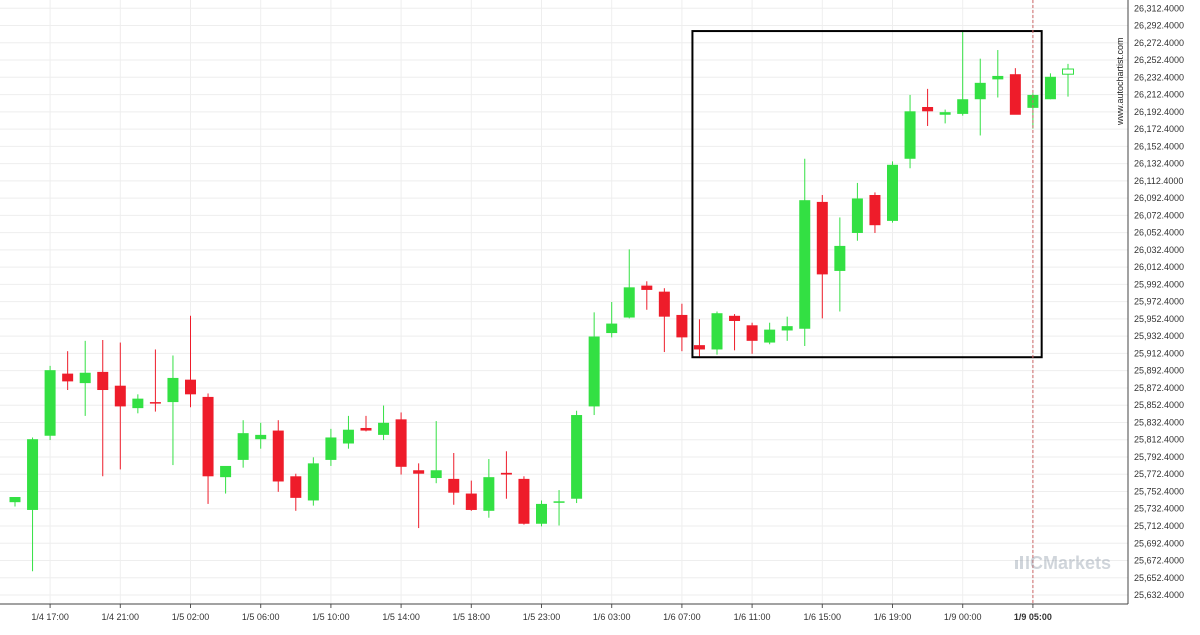  What do you see at coordinates (1159, 405) in the screenshot?
I see `y-tick-label: 25,852.4000` at bounding box center [1159, 405].